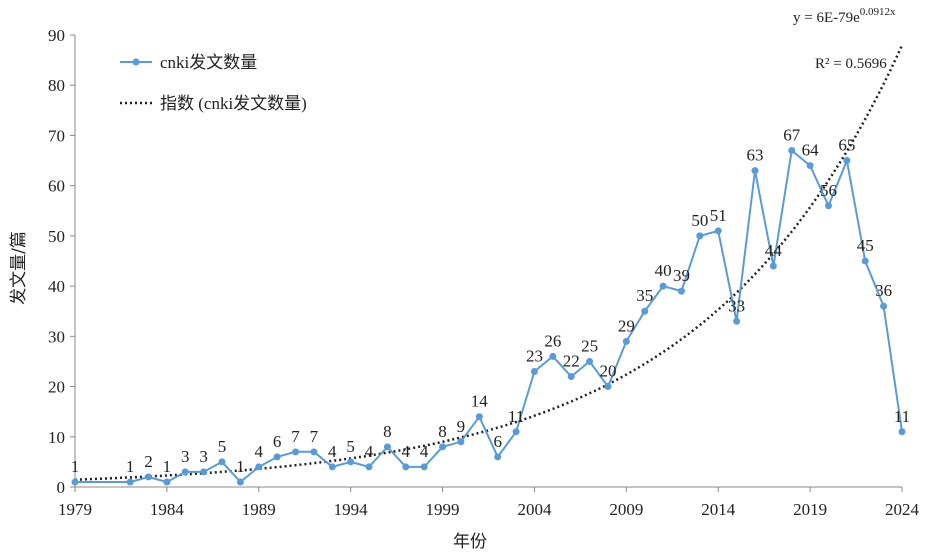 This screenshot has width=939, height=557. Describe the element at coordinates (699, 220) in the screenshot. I see `data-label: 50` at that location.